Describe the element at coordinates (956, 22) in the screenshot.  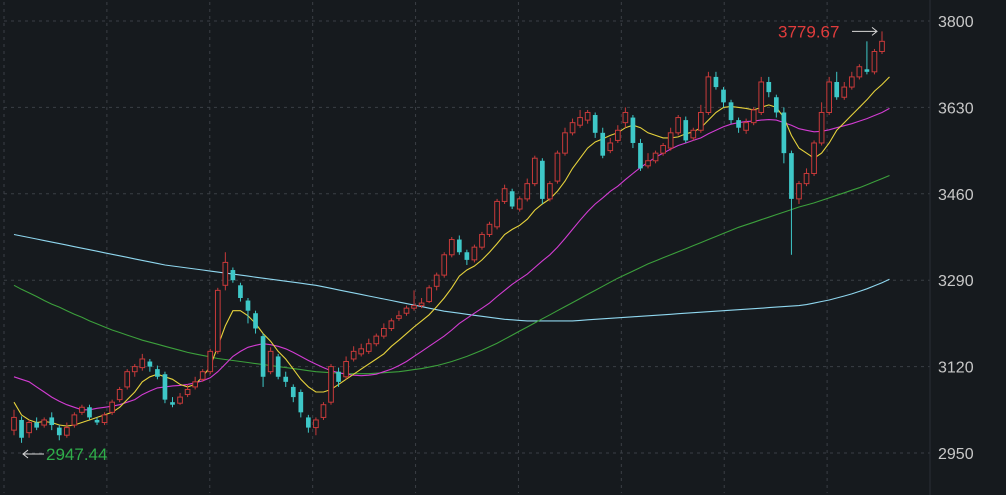
I see `y-tick-label: 3800` at that location.